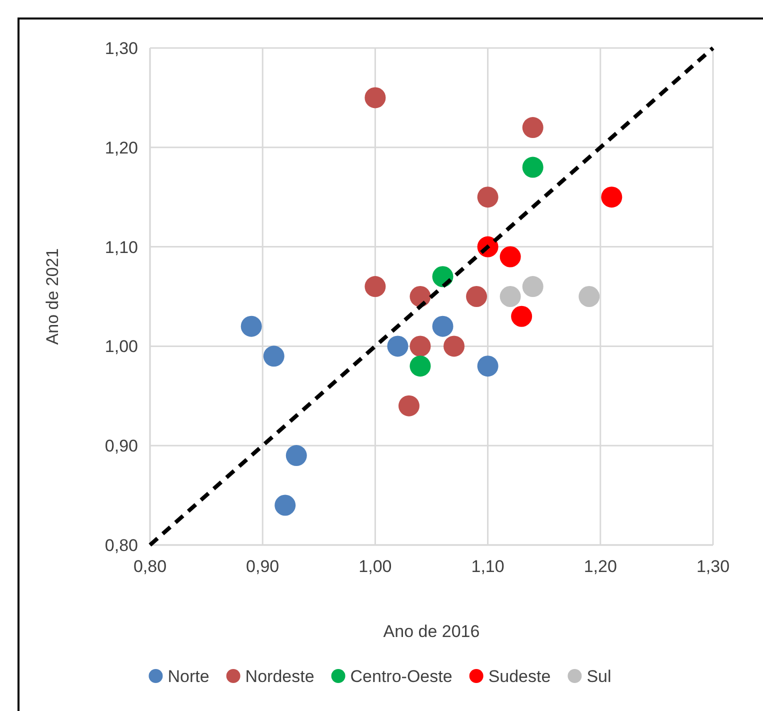 The height and width of the screenshot is (711, 763). What do you see at coordinates (121, 446) in the screenshot?
I see `y-tick-label: 0,90` at bounding box center [121, 446].